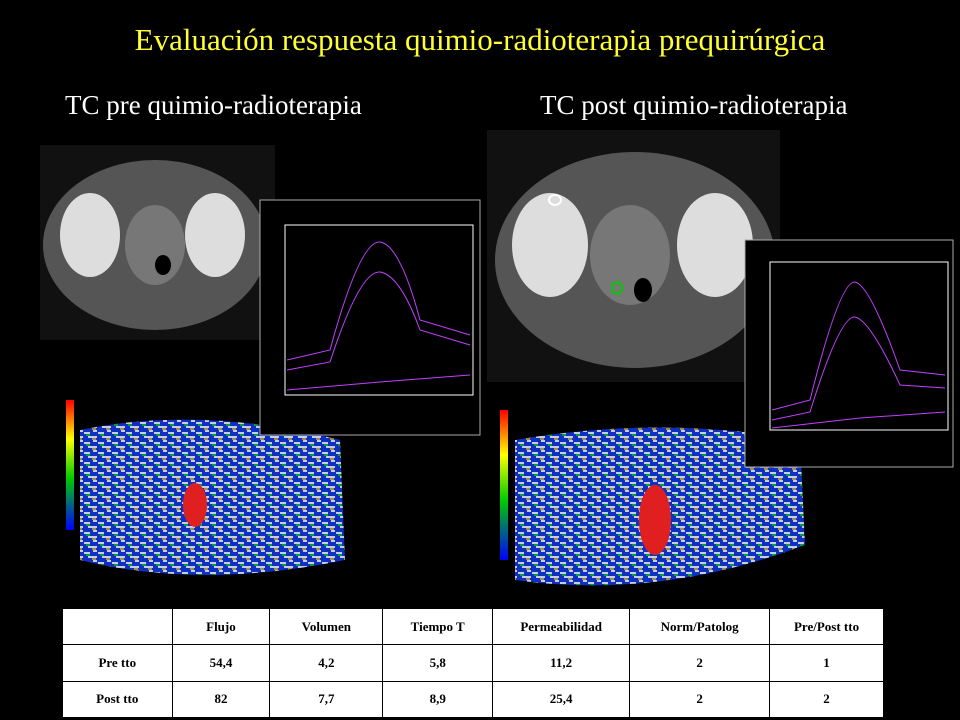 This screenshot has width=960, height=720. What do you see at coordinates (826, 626) in the screenshot?
I see `header-cell: Pre/Post tto` at bounding box center [826, 626].